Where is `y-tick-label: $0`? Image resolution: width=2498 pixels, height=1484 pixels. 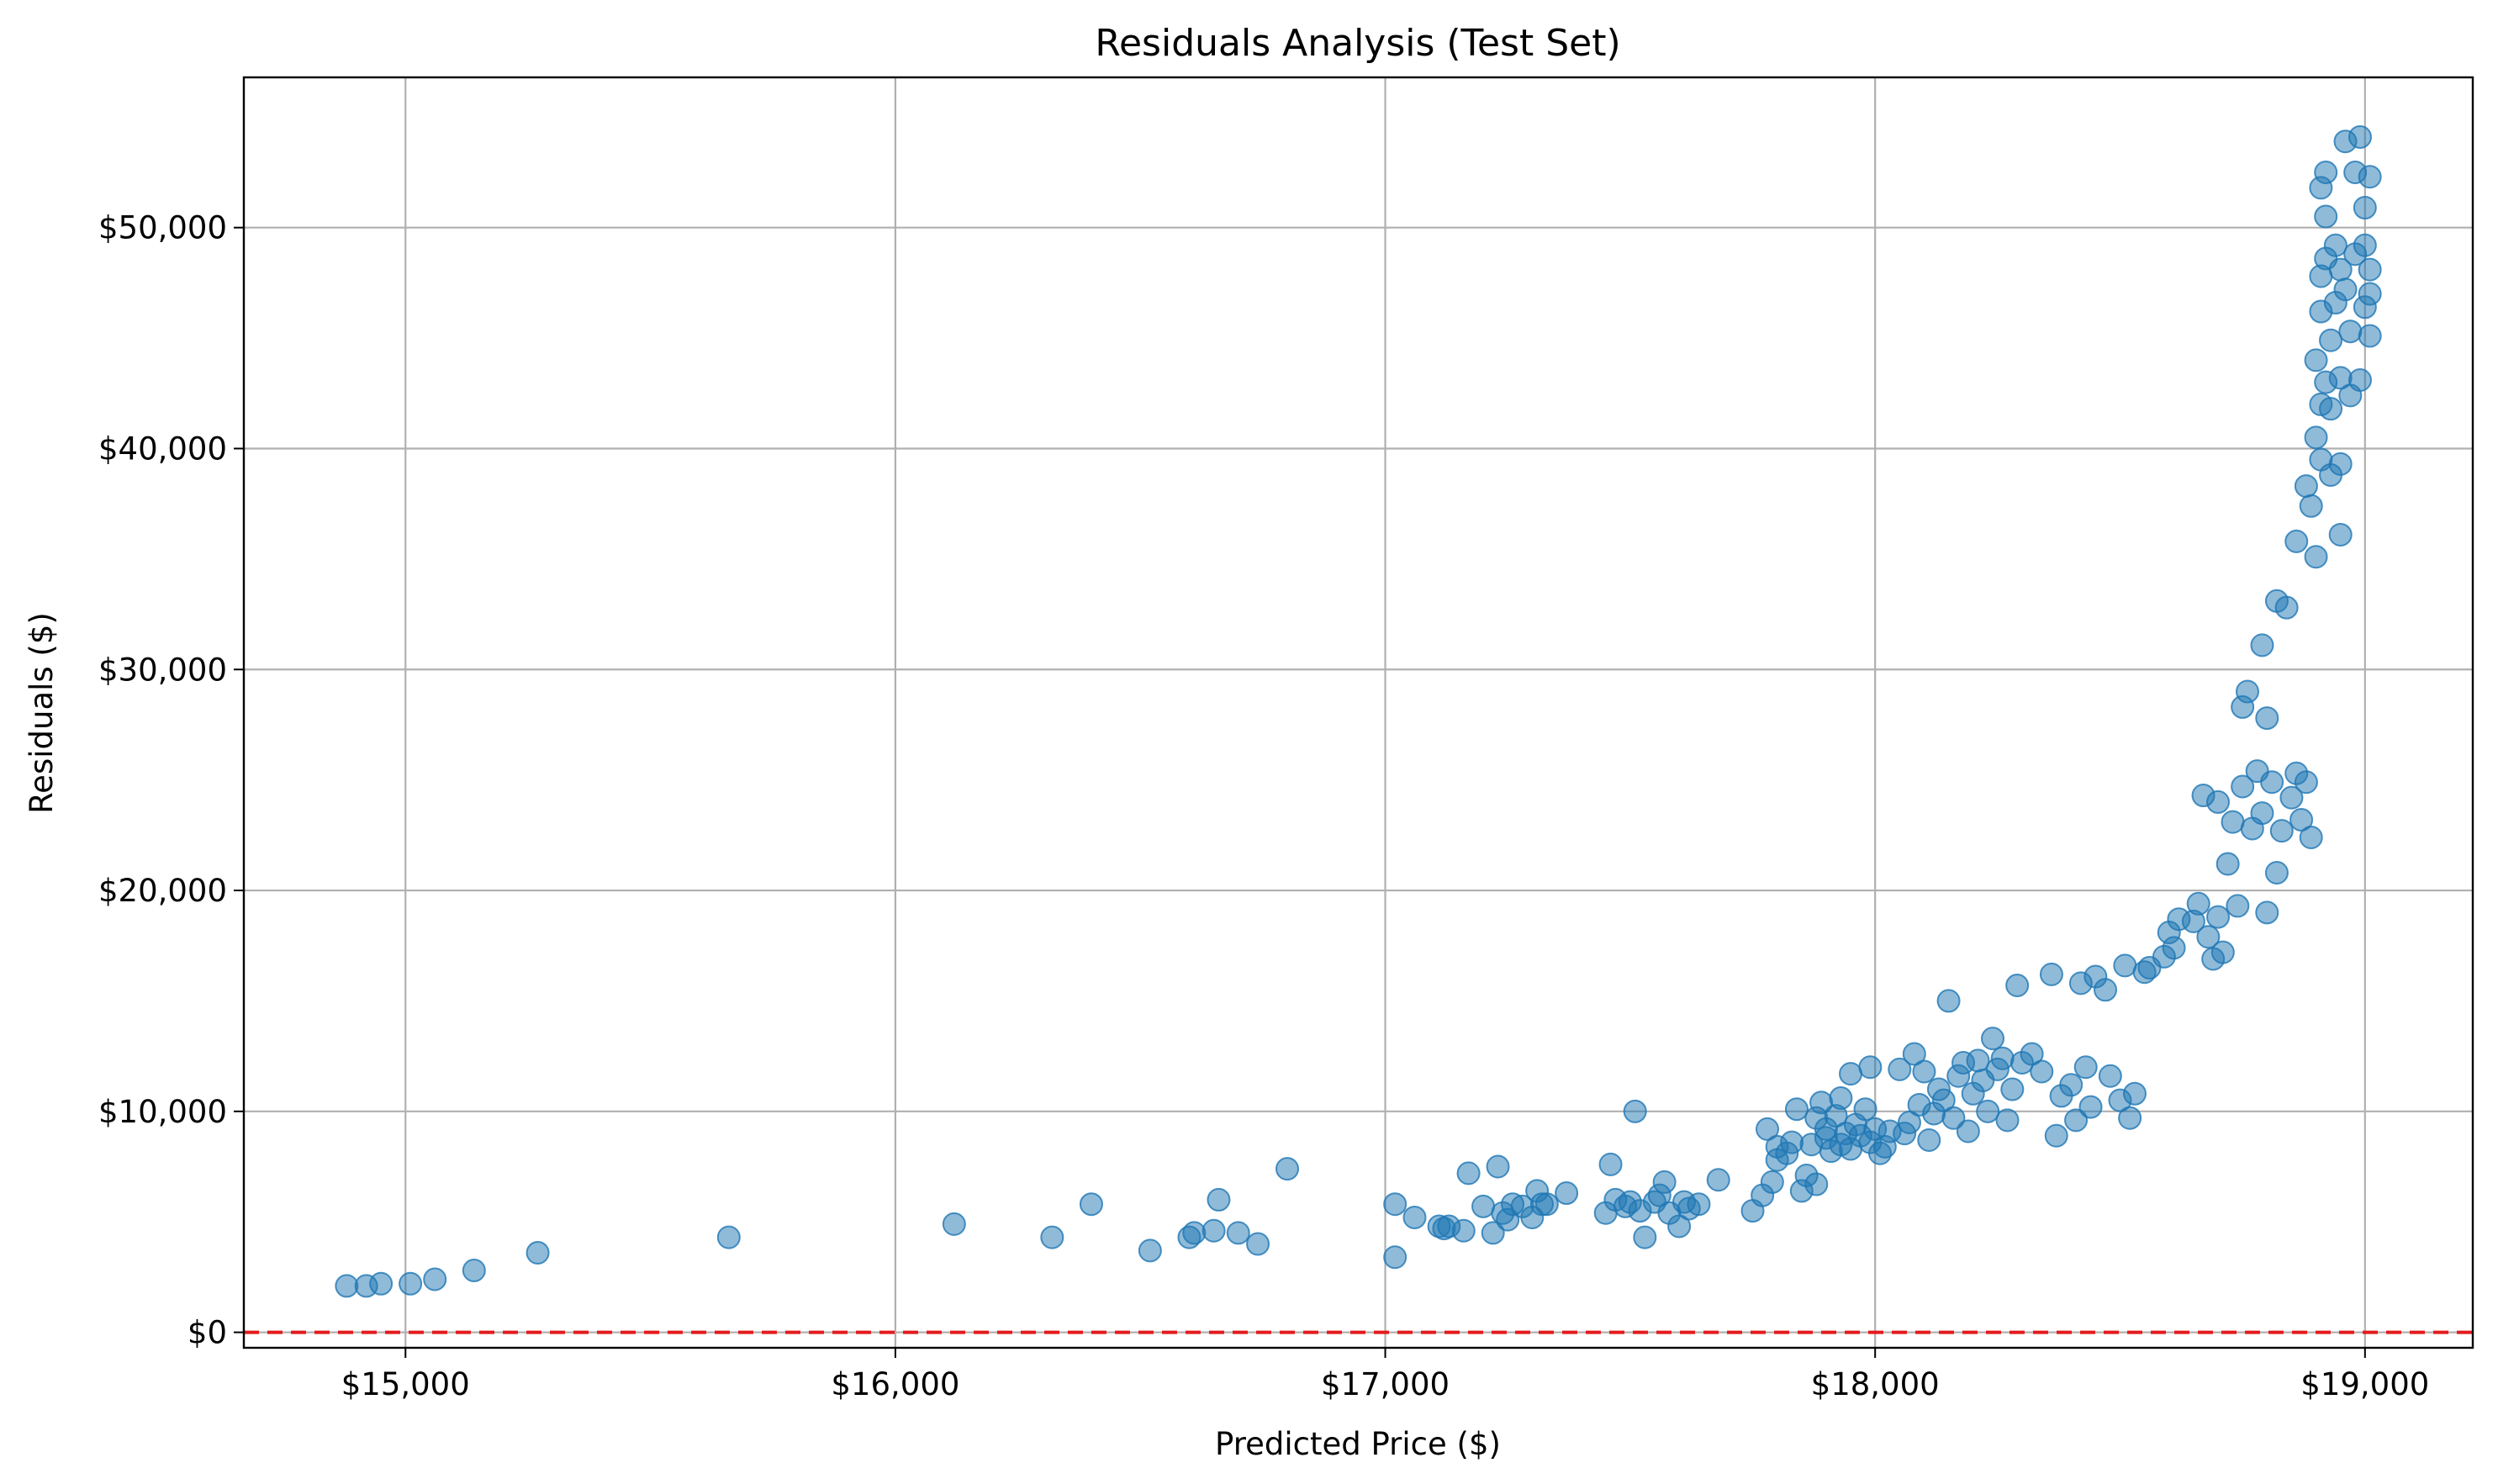 y-tick-label: $0 is located at coordinates (207, 1333).